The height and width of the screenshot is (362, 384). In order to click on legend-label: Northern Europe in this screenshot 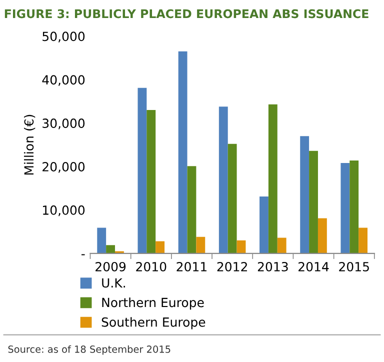, I will do `click(153, 304)`.